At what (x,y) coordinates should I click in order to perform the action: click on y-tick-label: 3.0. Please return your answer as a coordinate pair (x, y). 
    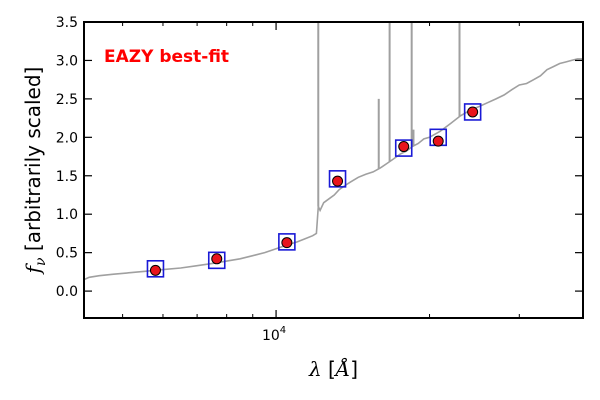
    Looking at the image, I should click on (67, 61).